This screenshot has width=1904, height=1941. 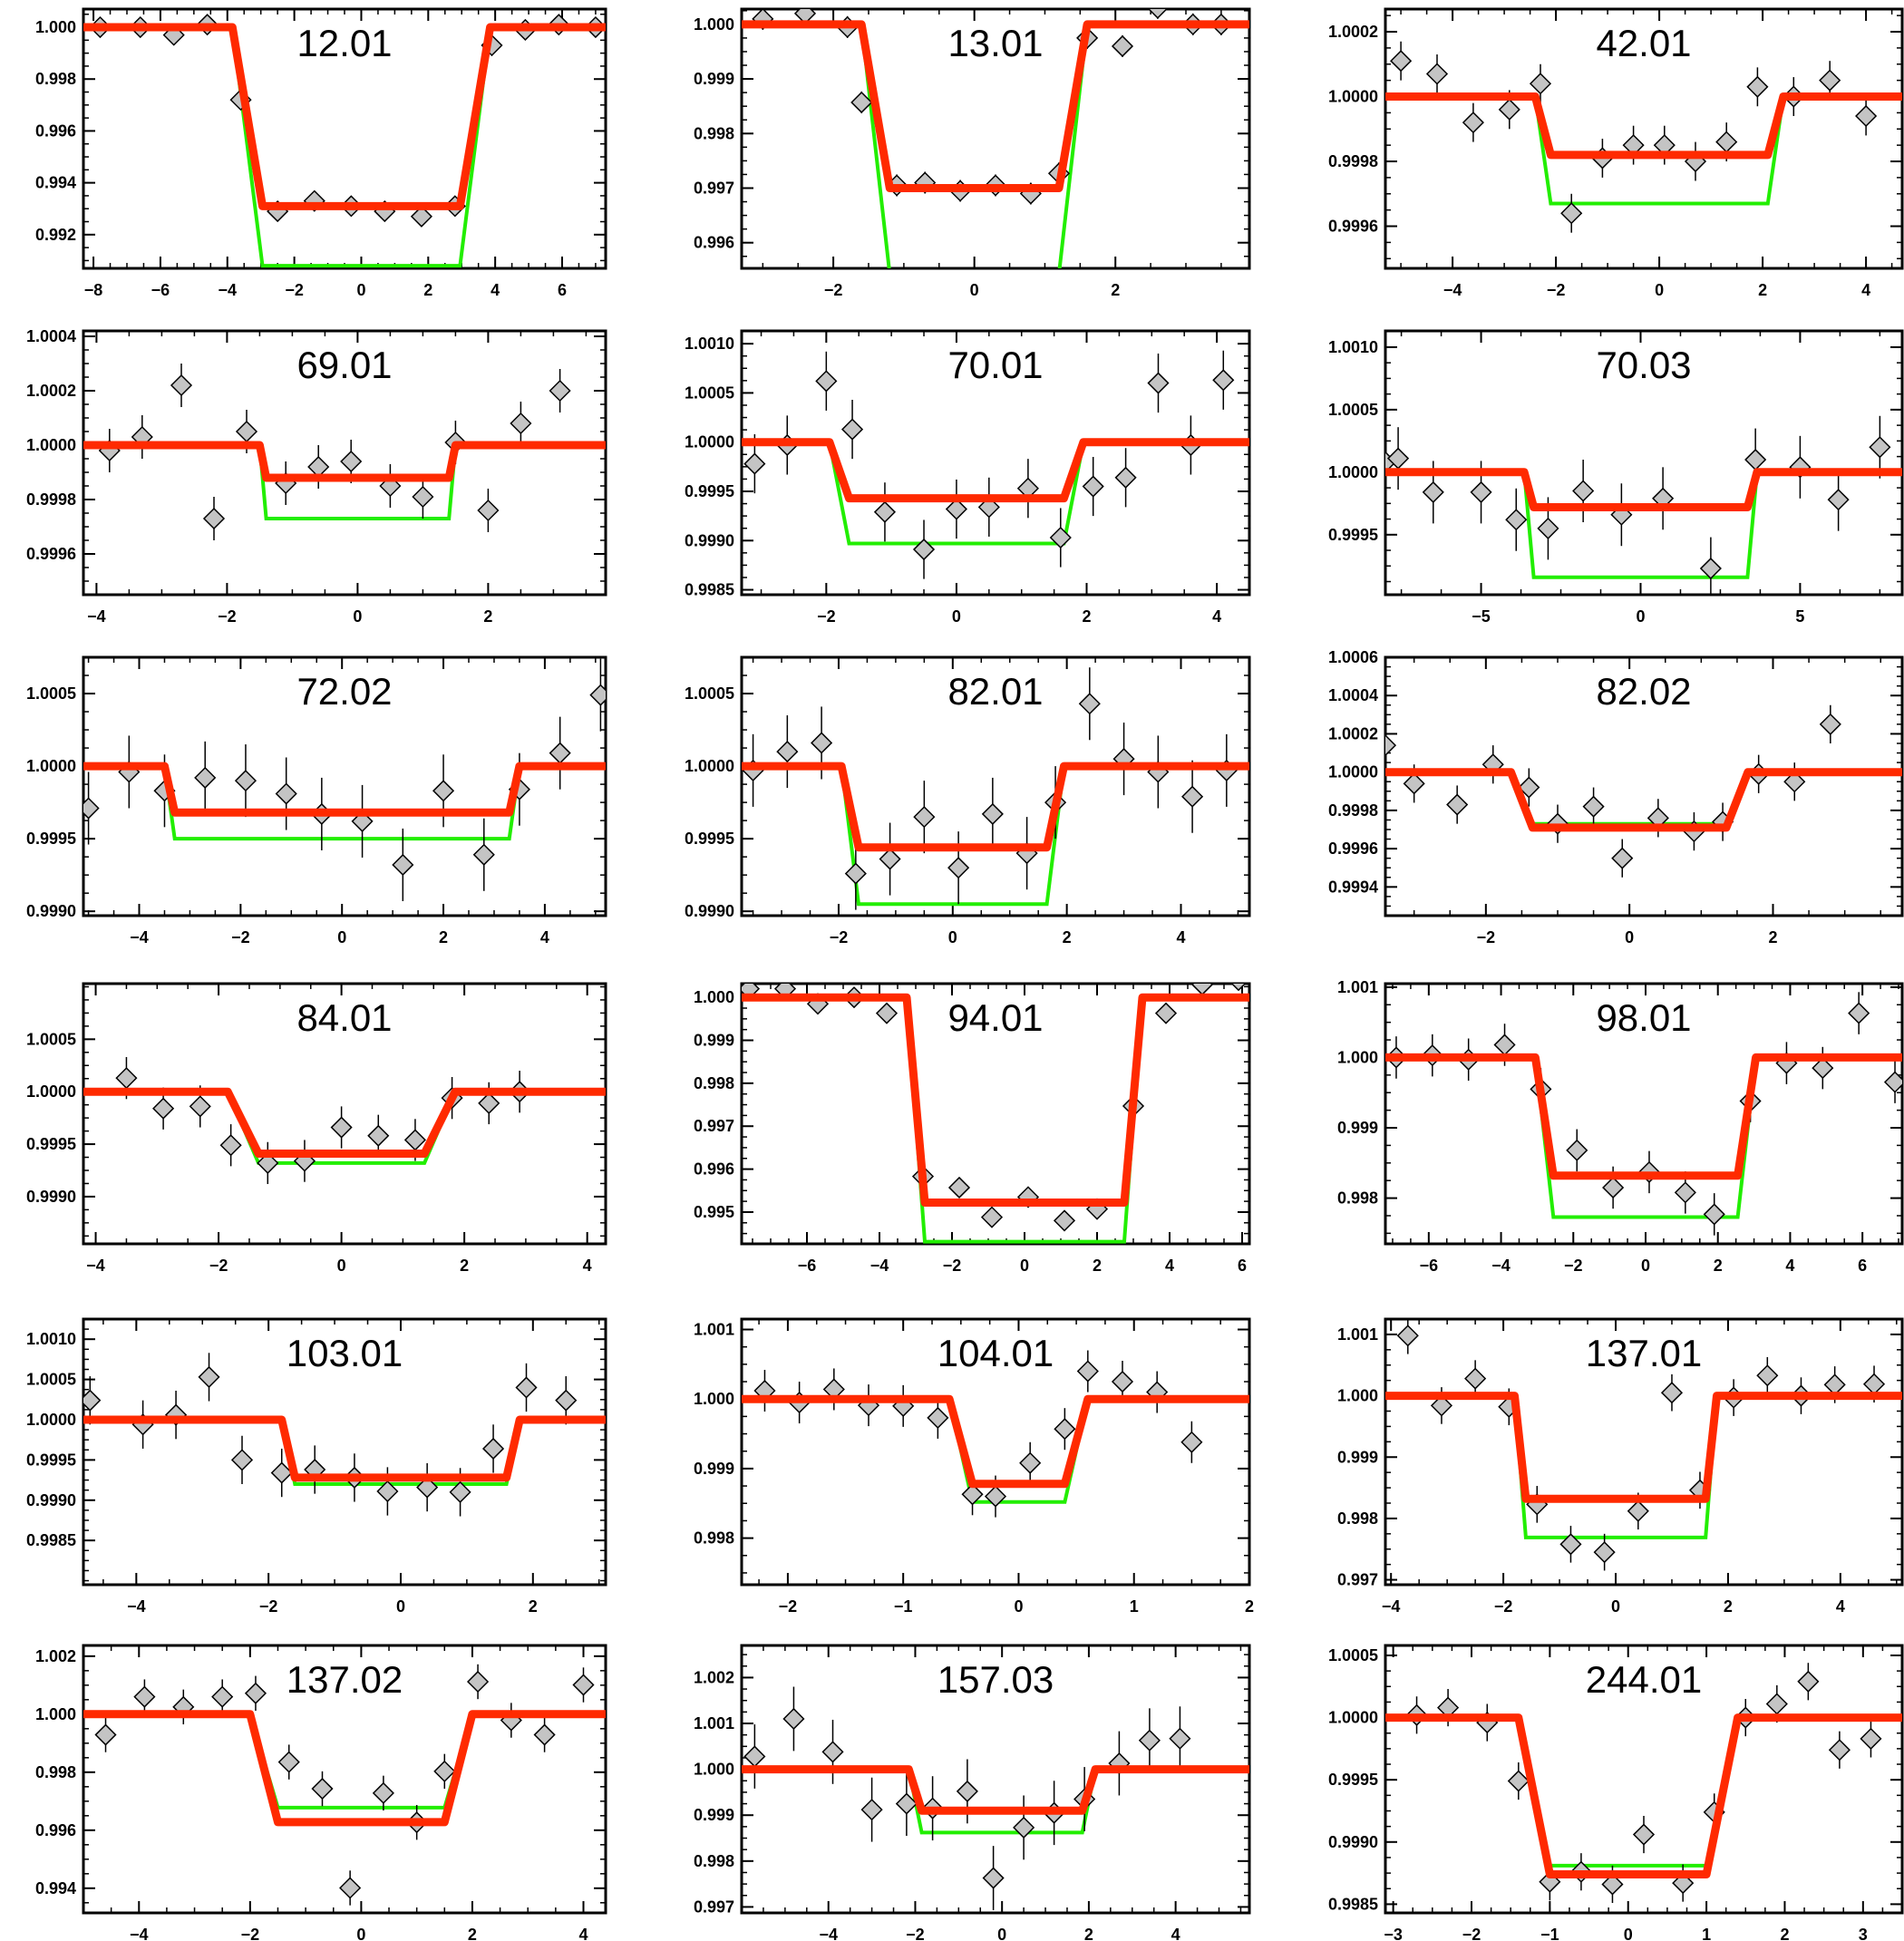 What do you see at coordinates (903, 1606) in the screenshot?
I see `x-tick-label: −1` at bounding box center [903, 1606].